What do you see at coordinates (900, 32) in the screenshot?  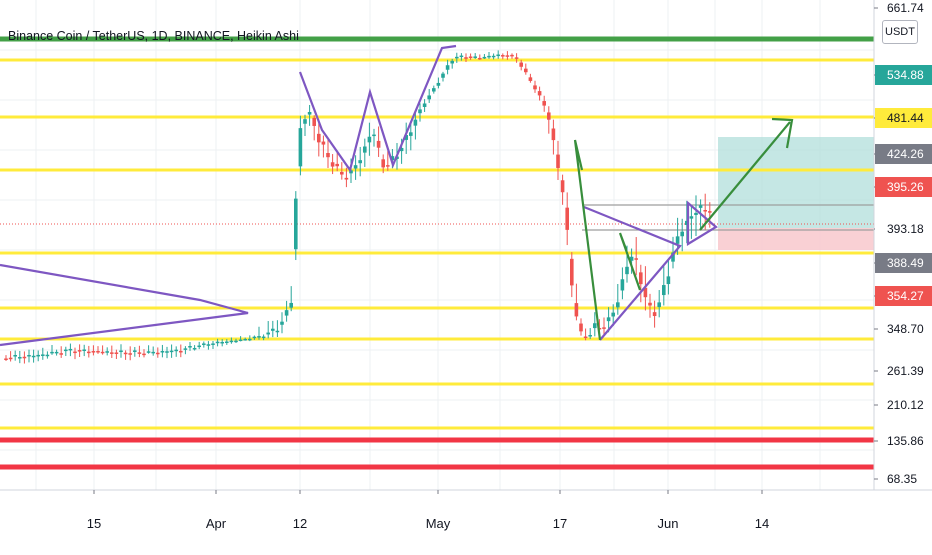 I see `currency-button: USDT` at bounding box center [900, 32].